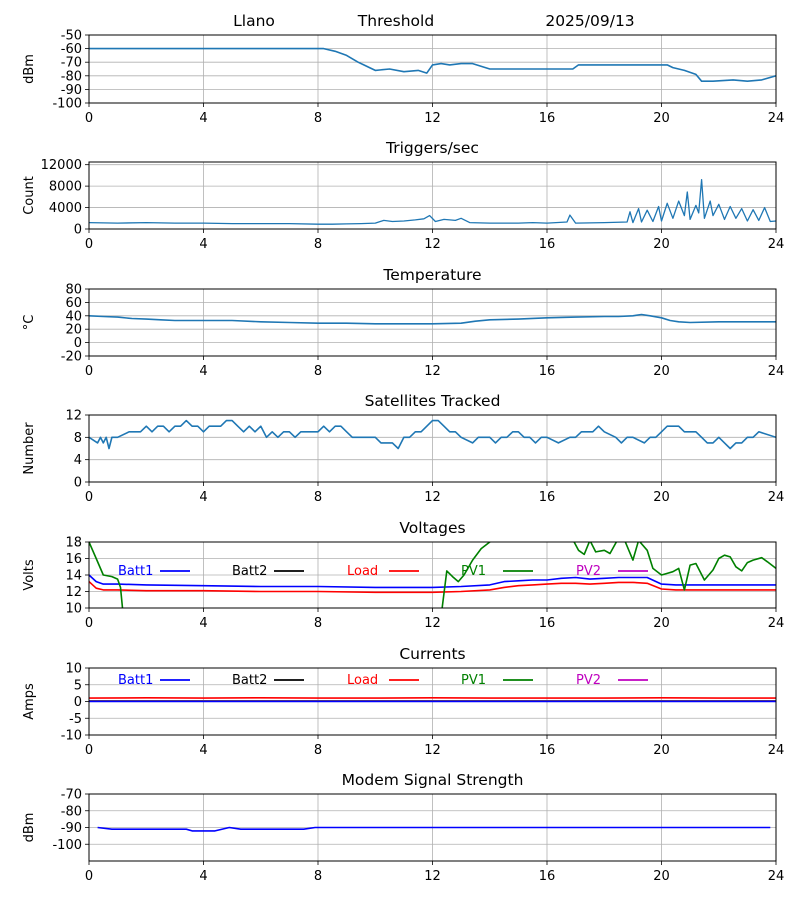  Describe the element at coordinates (73, 576) in the screenshot. I see `y-tick-label: 14` at that location.